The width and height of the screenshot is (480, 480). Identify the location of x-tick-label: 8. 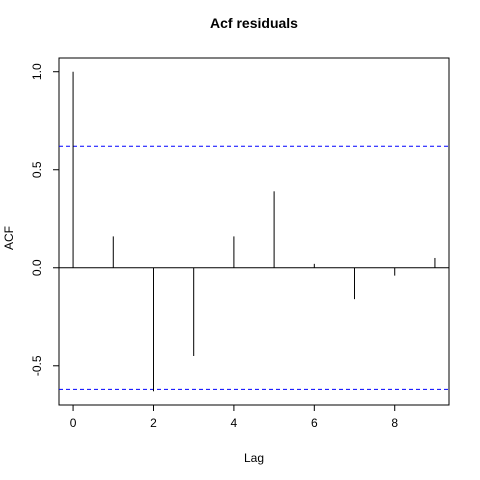
(394, 423).